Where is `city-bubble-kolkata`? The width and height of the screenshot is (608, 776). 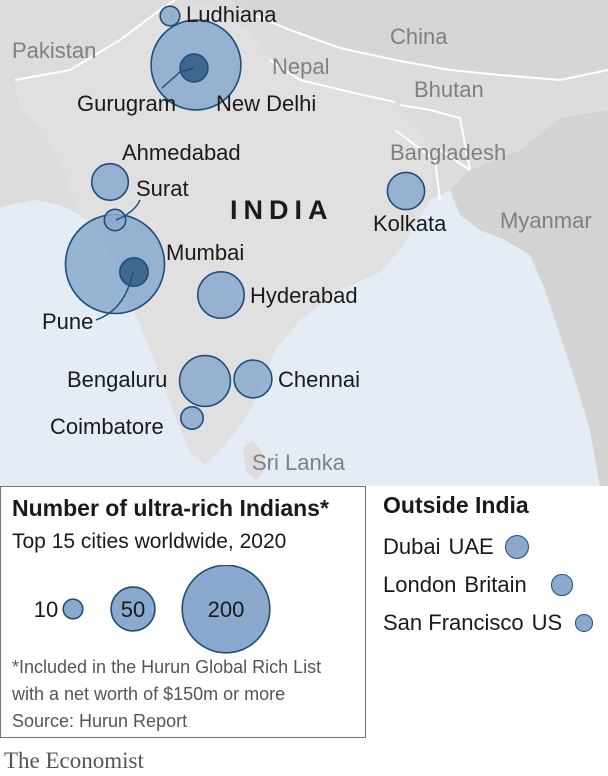
city-bubble-kolkata is located at coordinates (406, 191).